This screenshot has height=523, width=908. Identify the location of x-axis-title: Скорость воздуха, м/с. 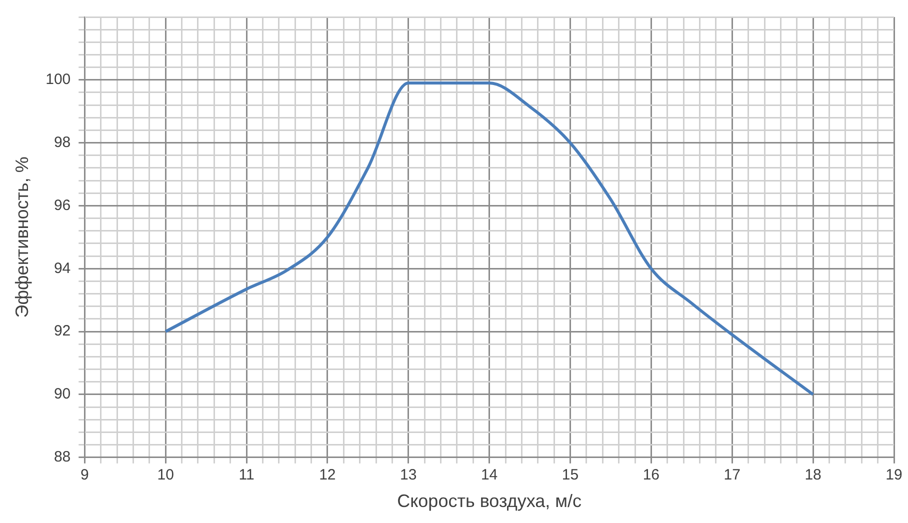
(489, 501).